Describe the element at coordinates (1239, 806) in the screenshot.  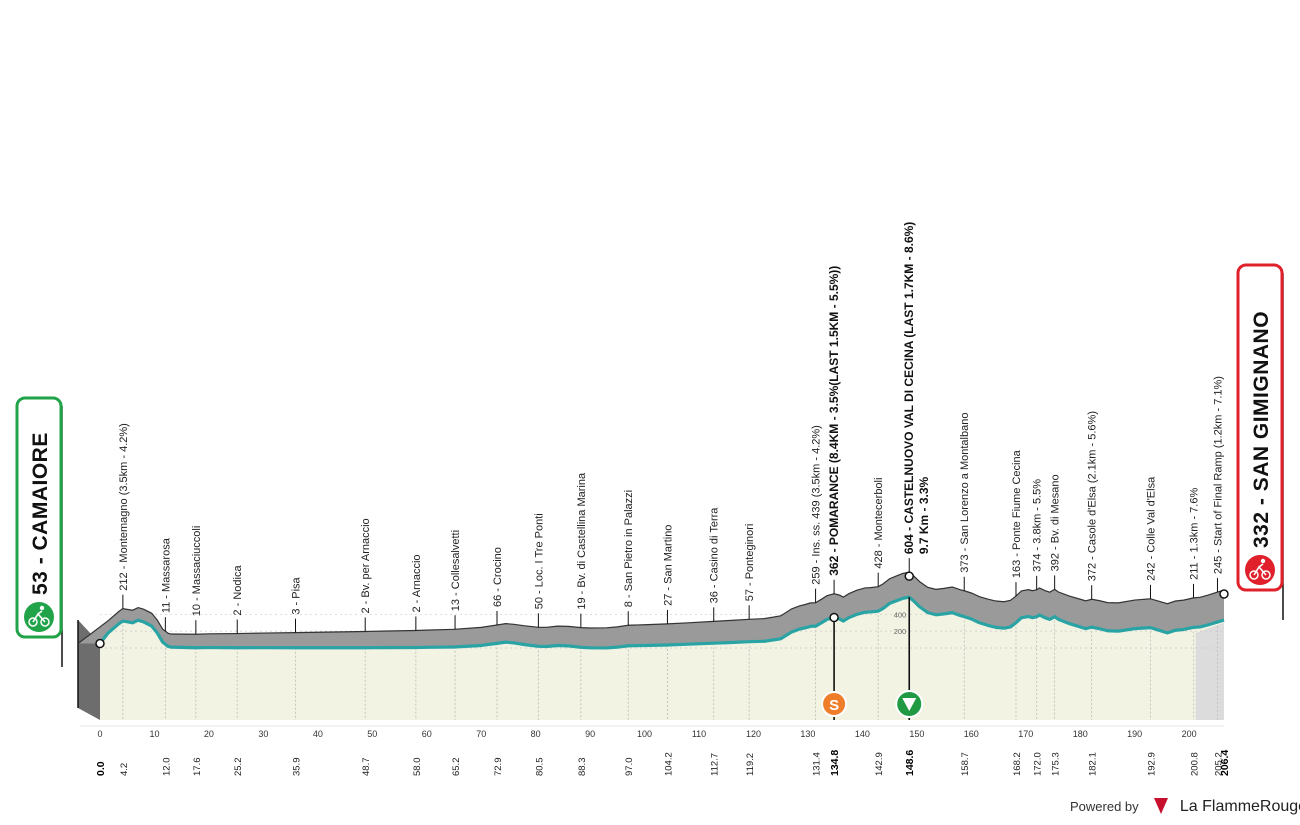
I see `brand-name: La FlammeRouge` at that location.